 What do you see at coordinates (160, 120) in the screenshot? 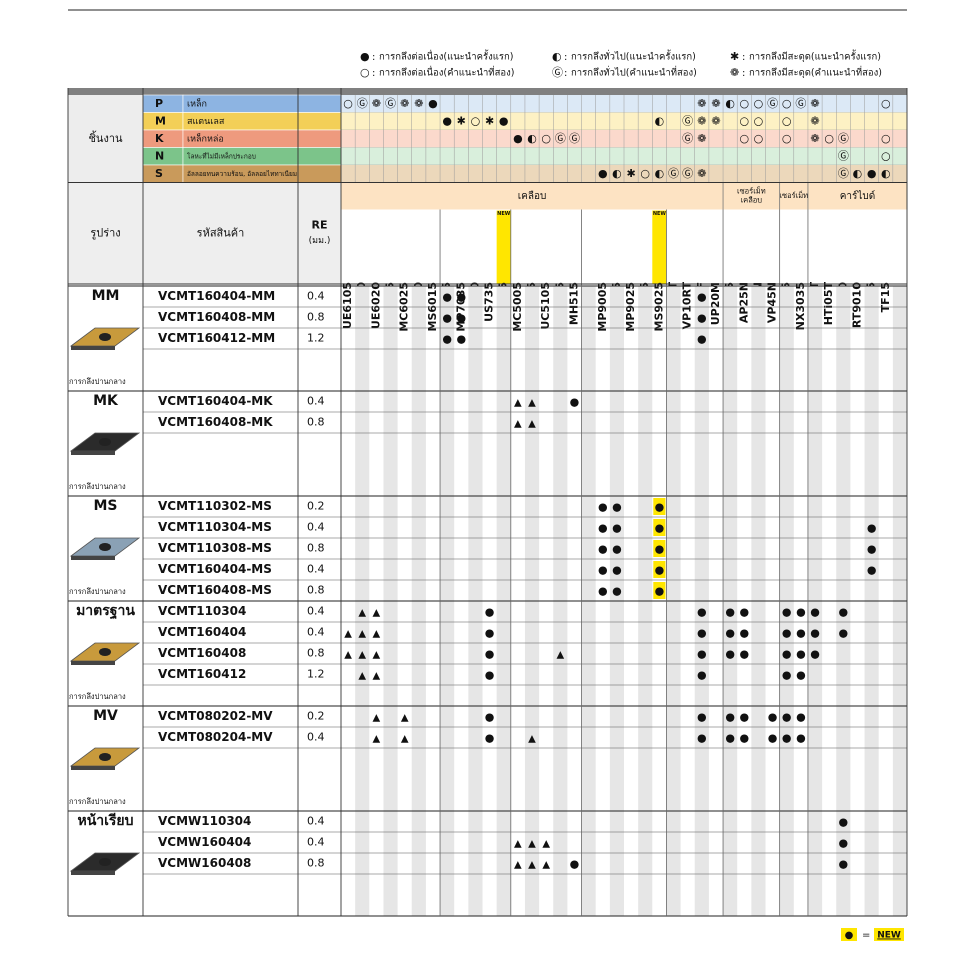
I see `workpiece-letter: M` at bounding box center [160, 120].